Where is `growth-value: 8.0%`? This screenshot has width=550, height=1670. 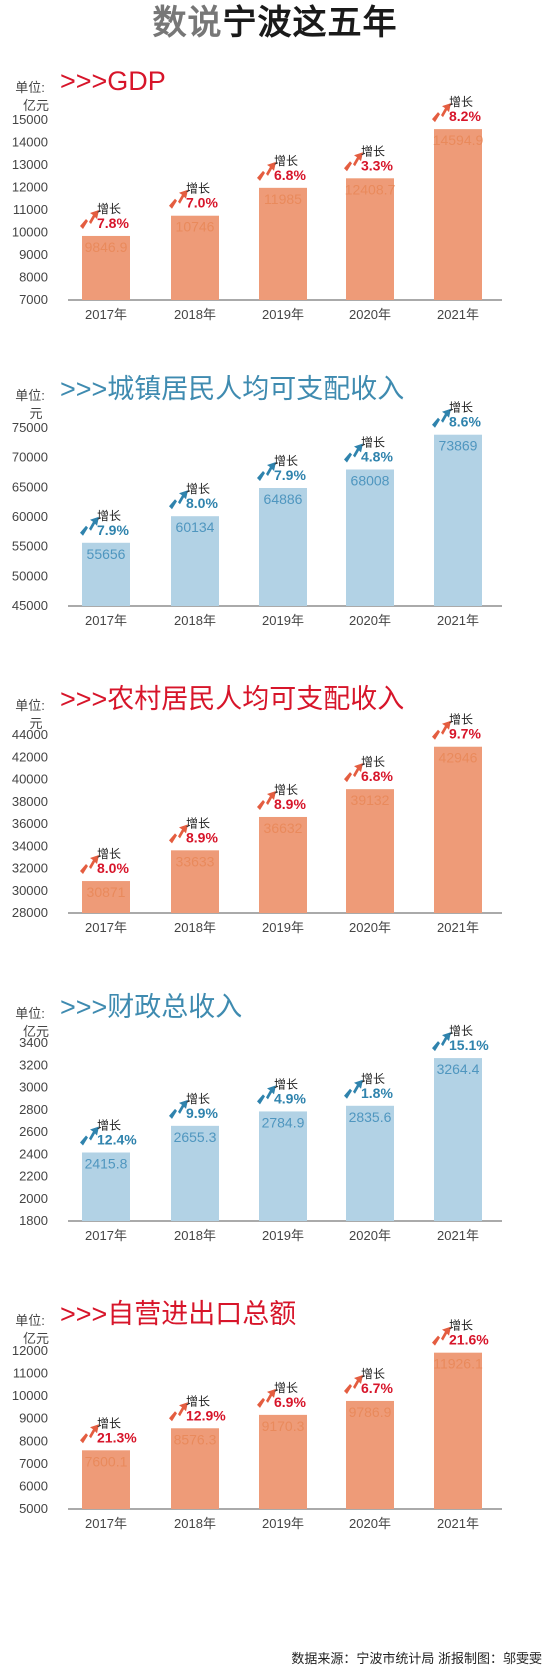 growth-value: 8.0% is located at coordinates (113, 868).